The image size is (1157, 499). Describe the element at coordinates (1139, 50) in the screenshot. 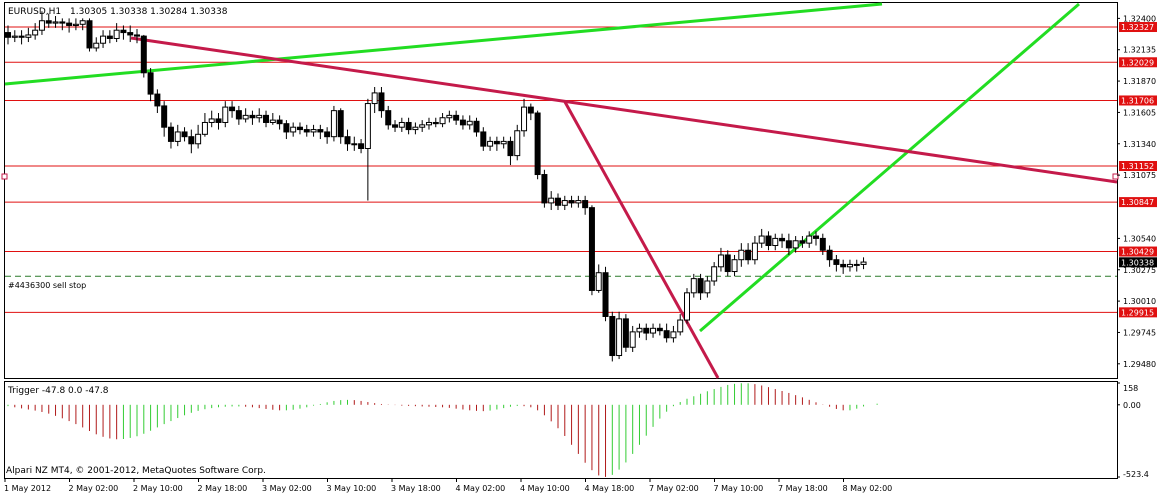

I see `price-tick-label: 1.32135` at that location.